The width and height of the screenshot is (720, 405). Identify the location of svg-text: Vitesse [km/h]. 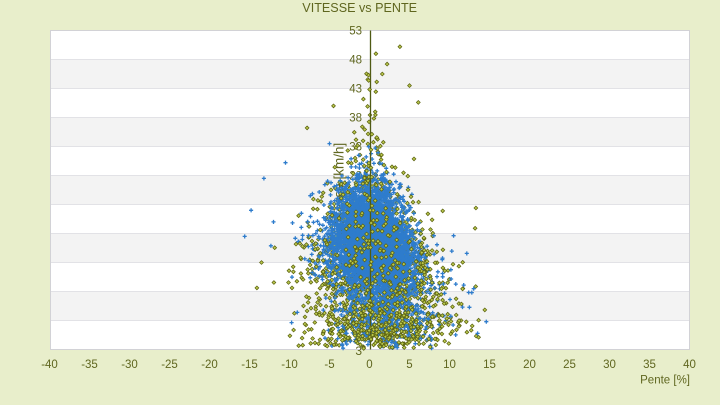
(339, 185).